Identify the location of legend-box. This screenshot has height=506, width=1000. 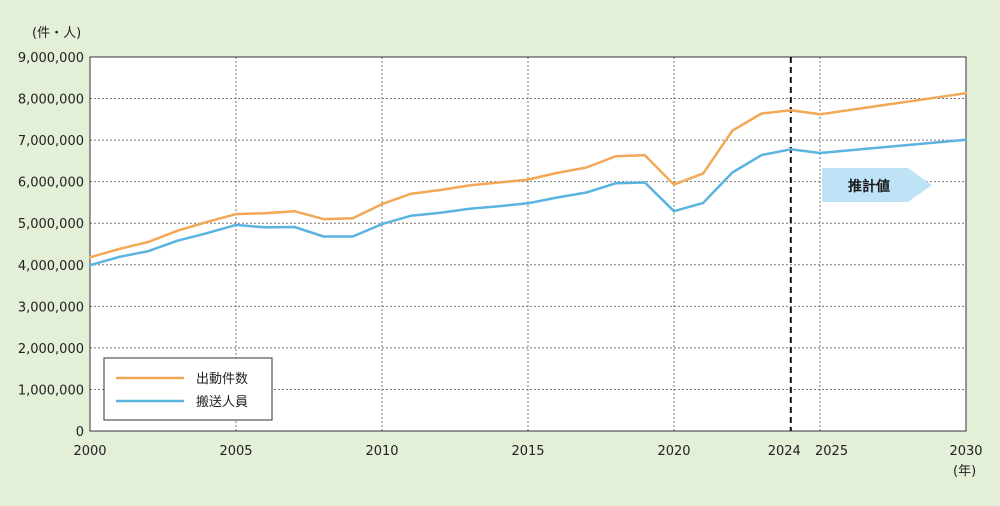
(188, 389).